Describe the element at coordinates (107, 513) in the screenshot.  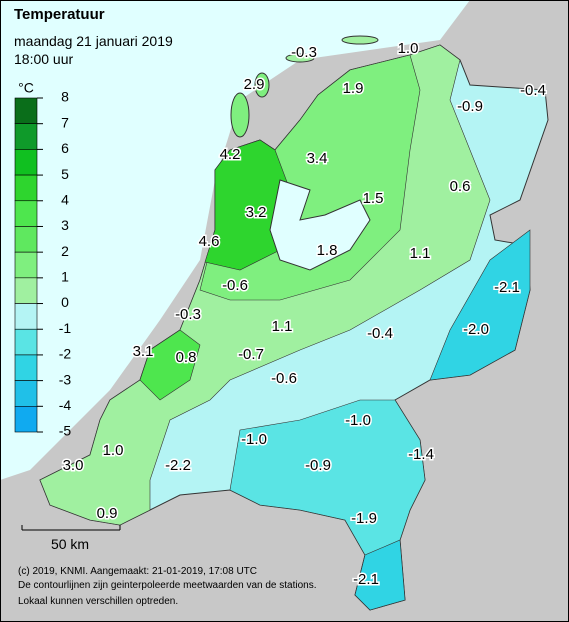
I see `station-value: 0.9` at that location.